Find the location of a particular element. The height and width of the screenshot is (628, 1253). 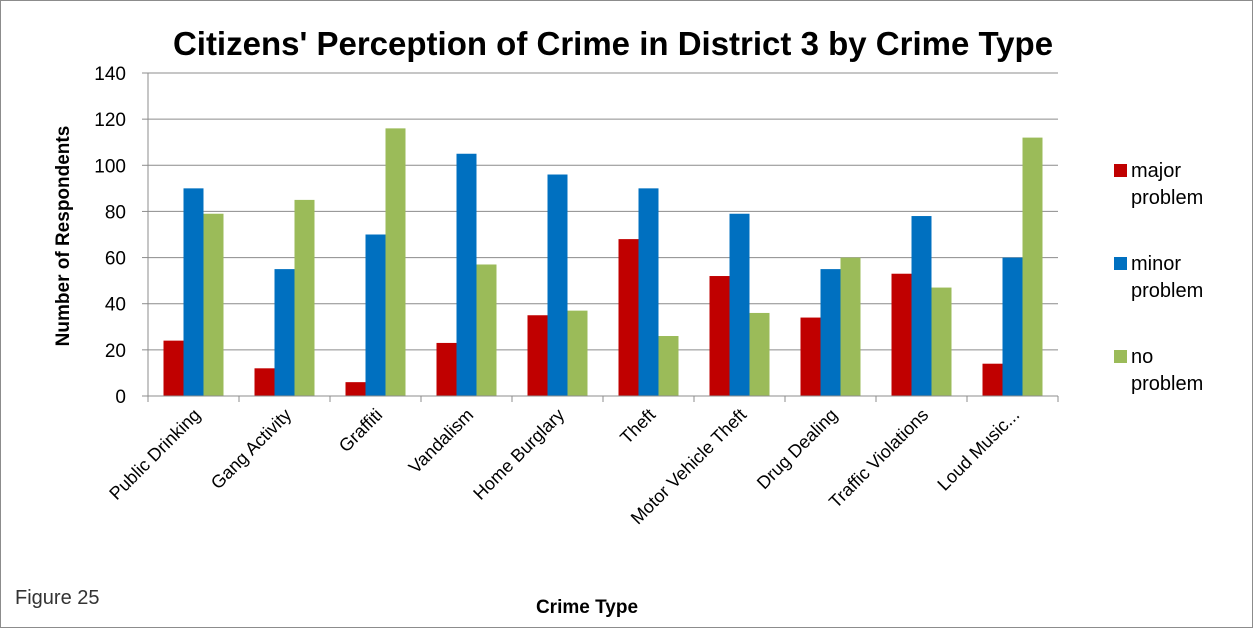

x-tick-label: Drug Dealing is located at coordinates (797, 449).